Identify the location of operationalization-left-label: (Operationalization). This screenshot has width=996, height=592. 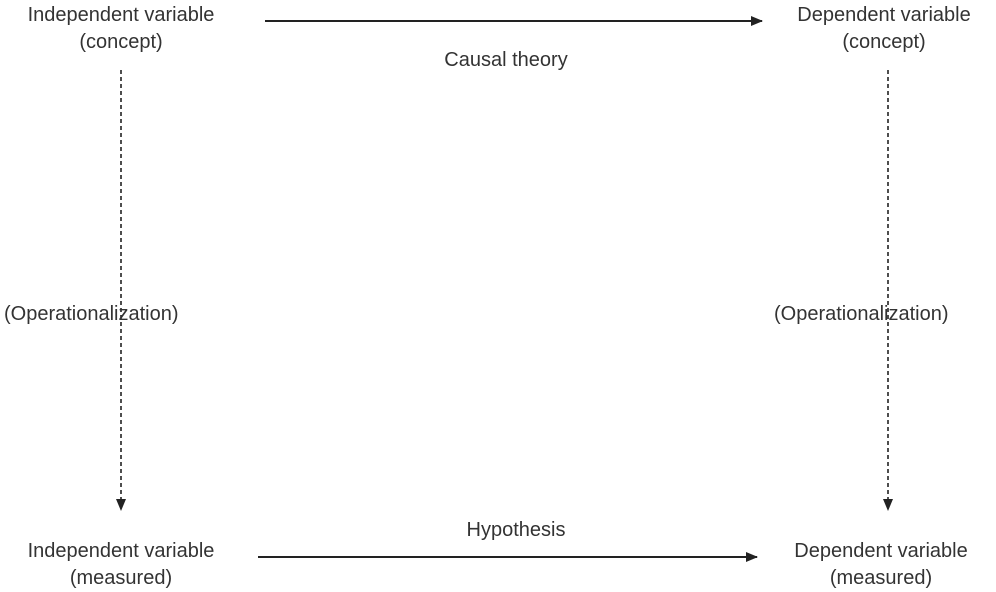
(91, 314).